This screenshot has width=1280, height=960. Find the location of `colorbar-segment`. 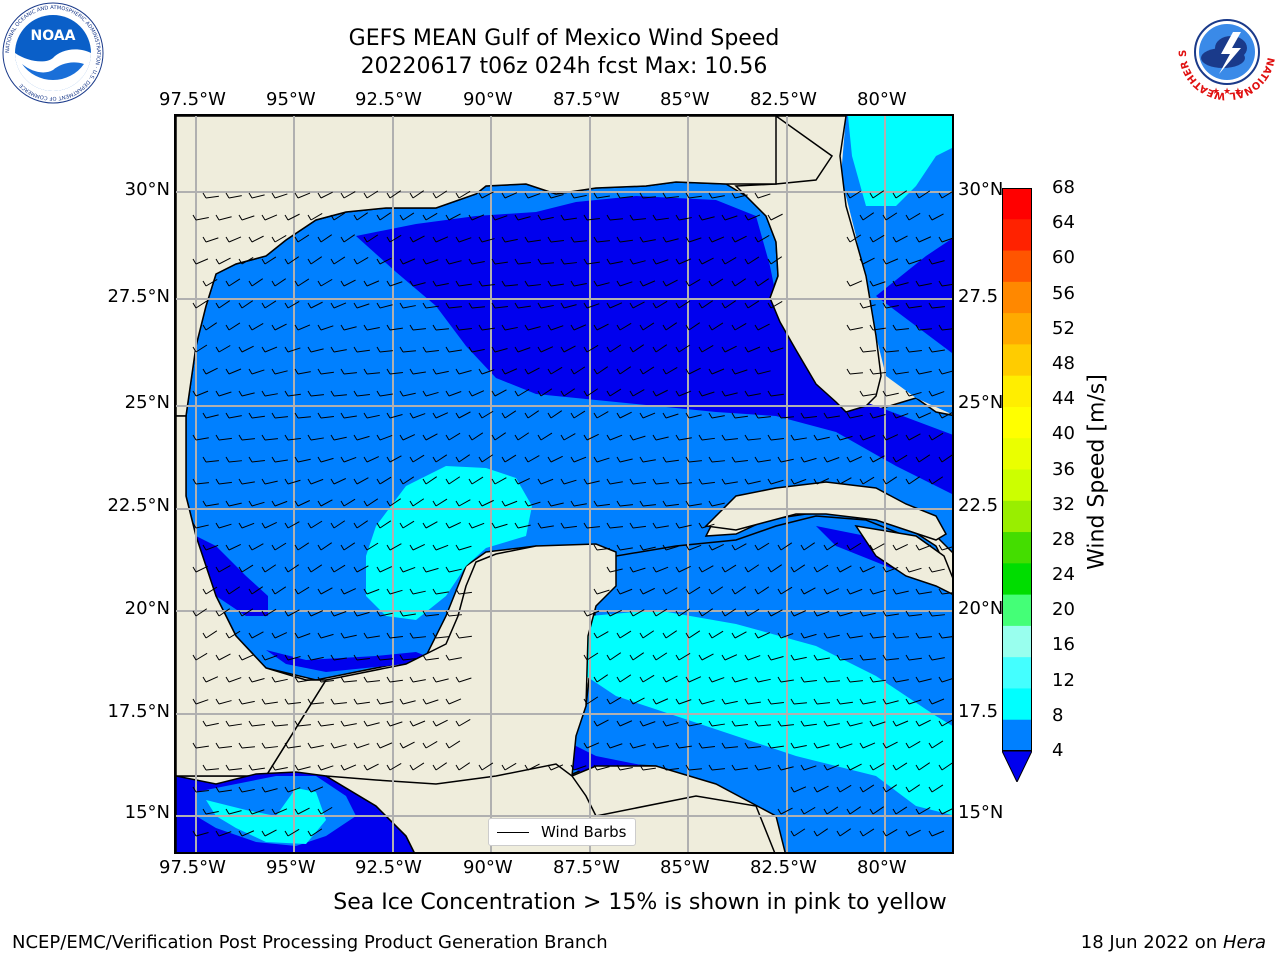

colorbar-segment is located at coordinates (1017, 360).